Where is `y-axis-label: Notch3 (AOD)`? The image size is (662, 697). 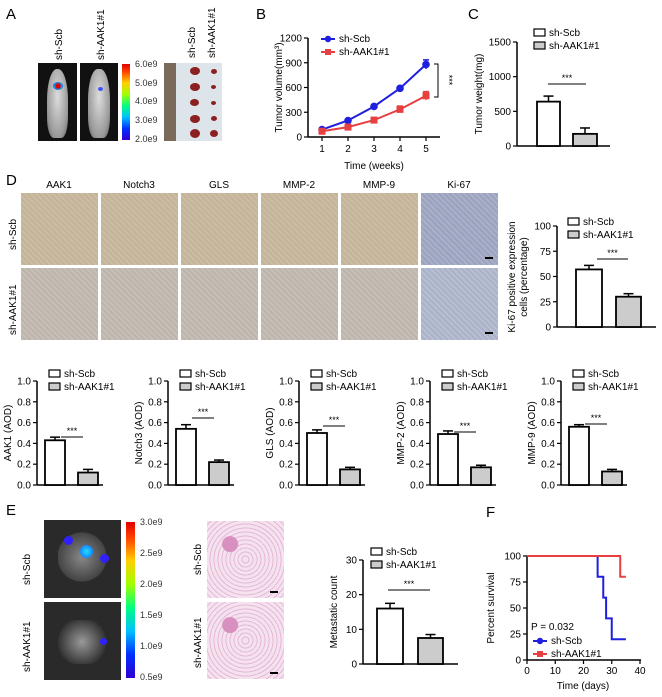
y-axis-label: Notch3 (AOD) is located at coordinates (139, 433).